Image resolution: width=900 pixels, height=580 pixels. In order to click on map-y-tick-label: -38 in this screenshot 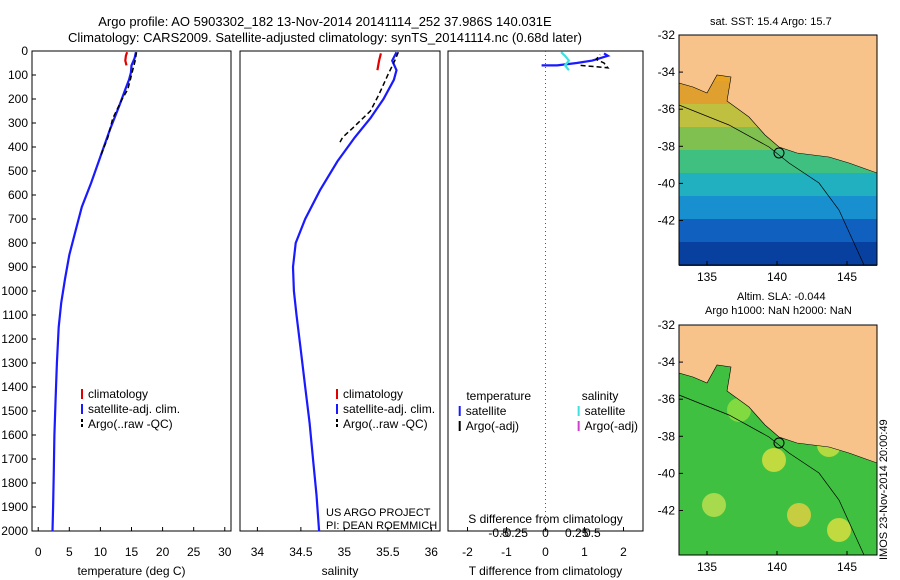, I will do `click(667, 436)`.